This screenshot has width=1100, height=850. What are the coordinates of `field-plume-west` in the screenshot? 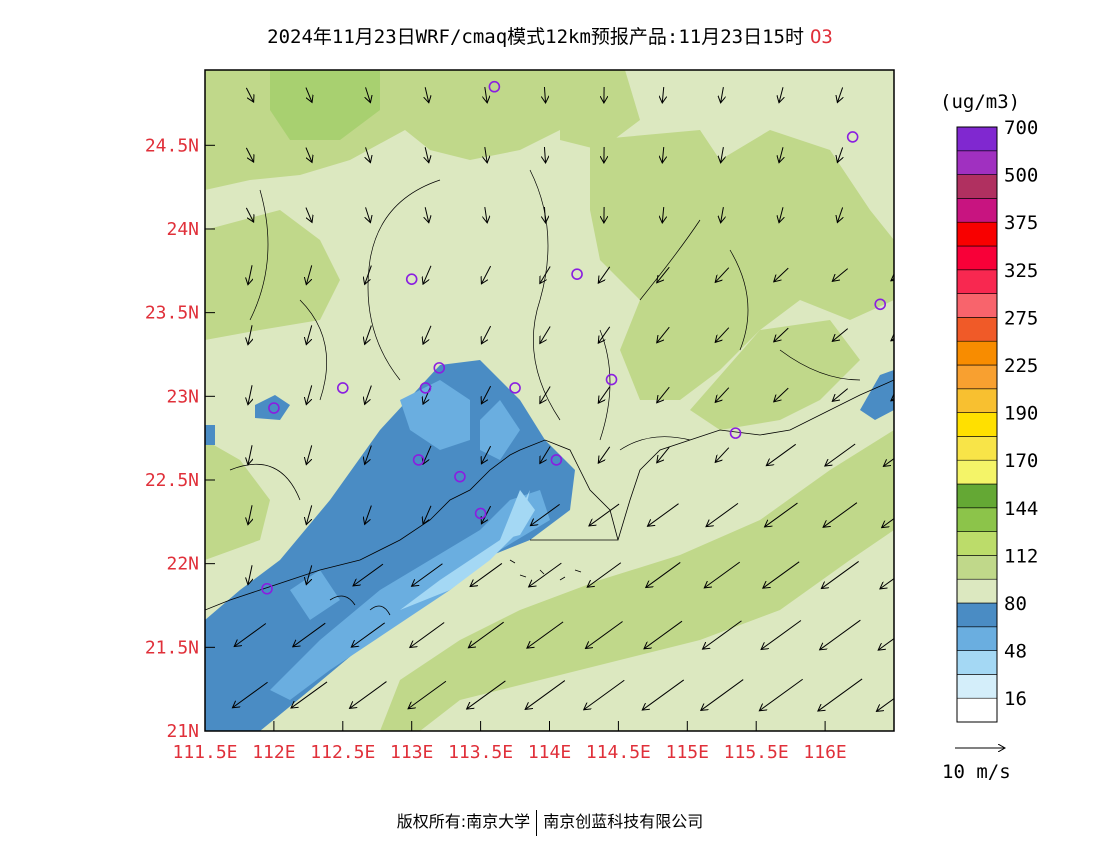 It's located at (315, 595).